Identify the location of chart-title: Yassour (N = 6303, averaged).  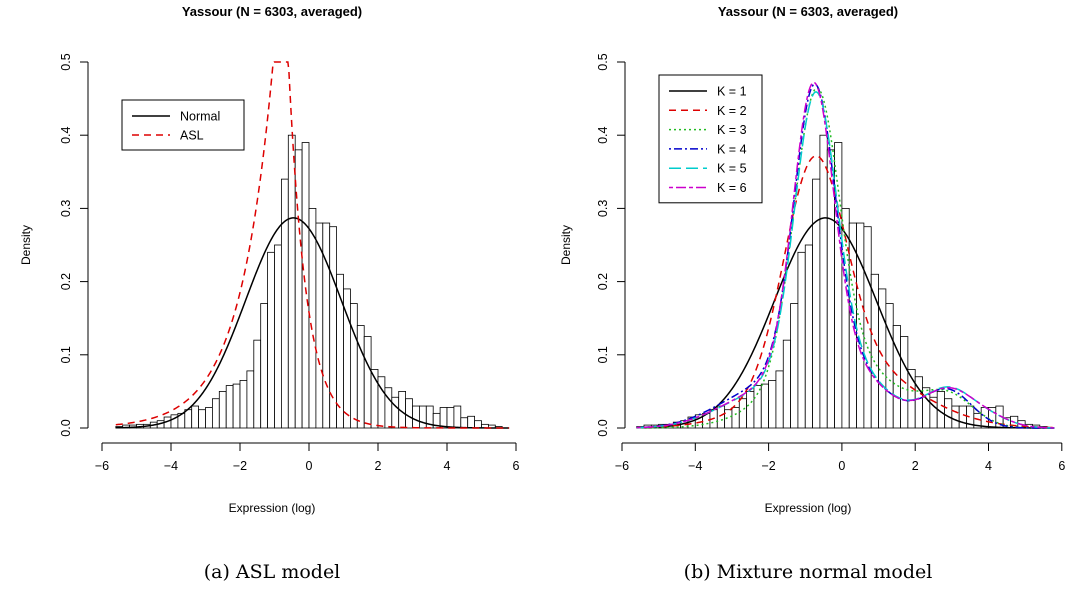
(808, 11).